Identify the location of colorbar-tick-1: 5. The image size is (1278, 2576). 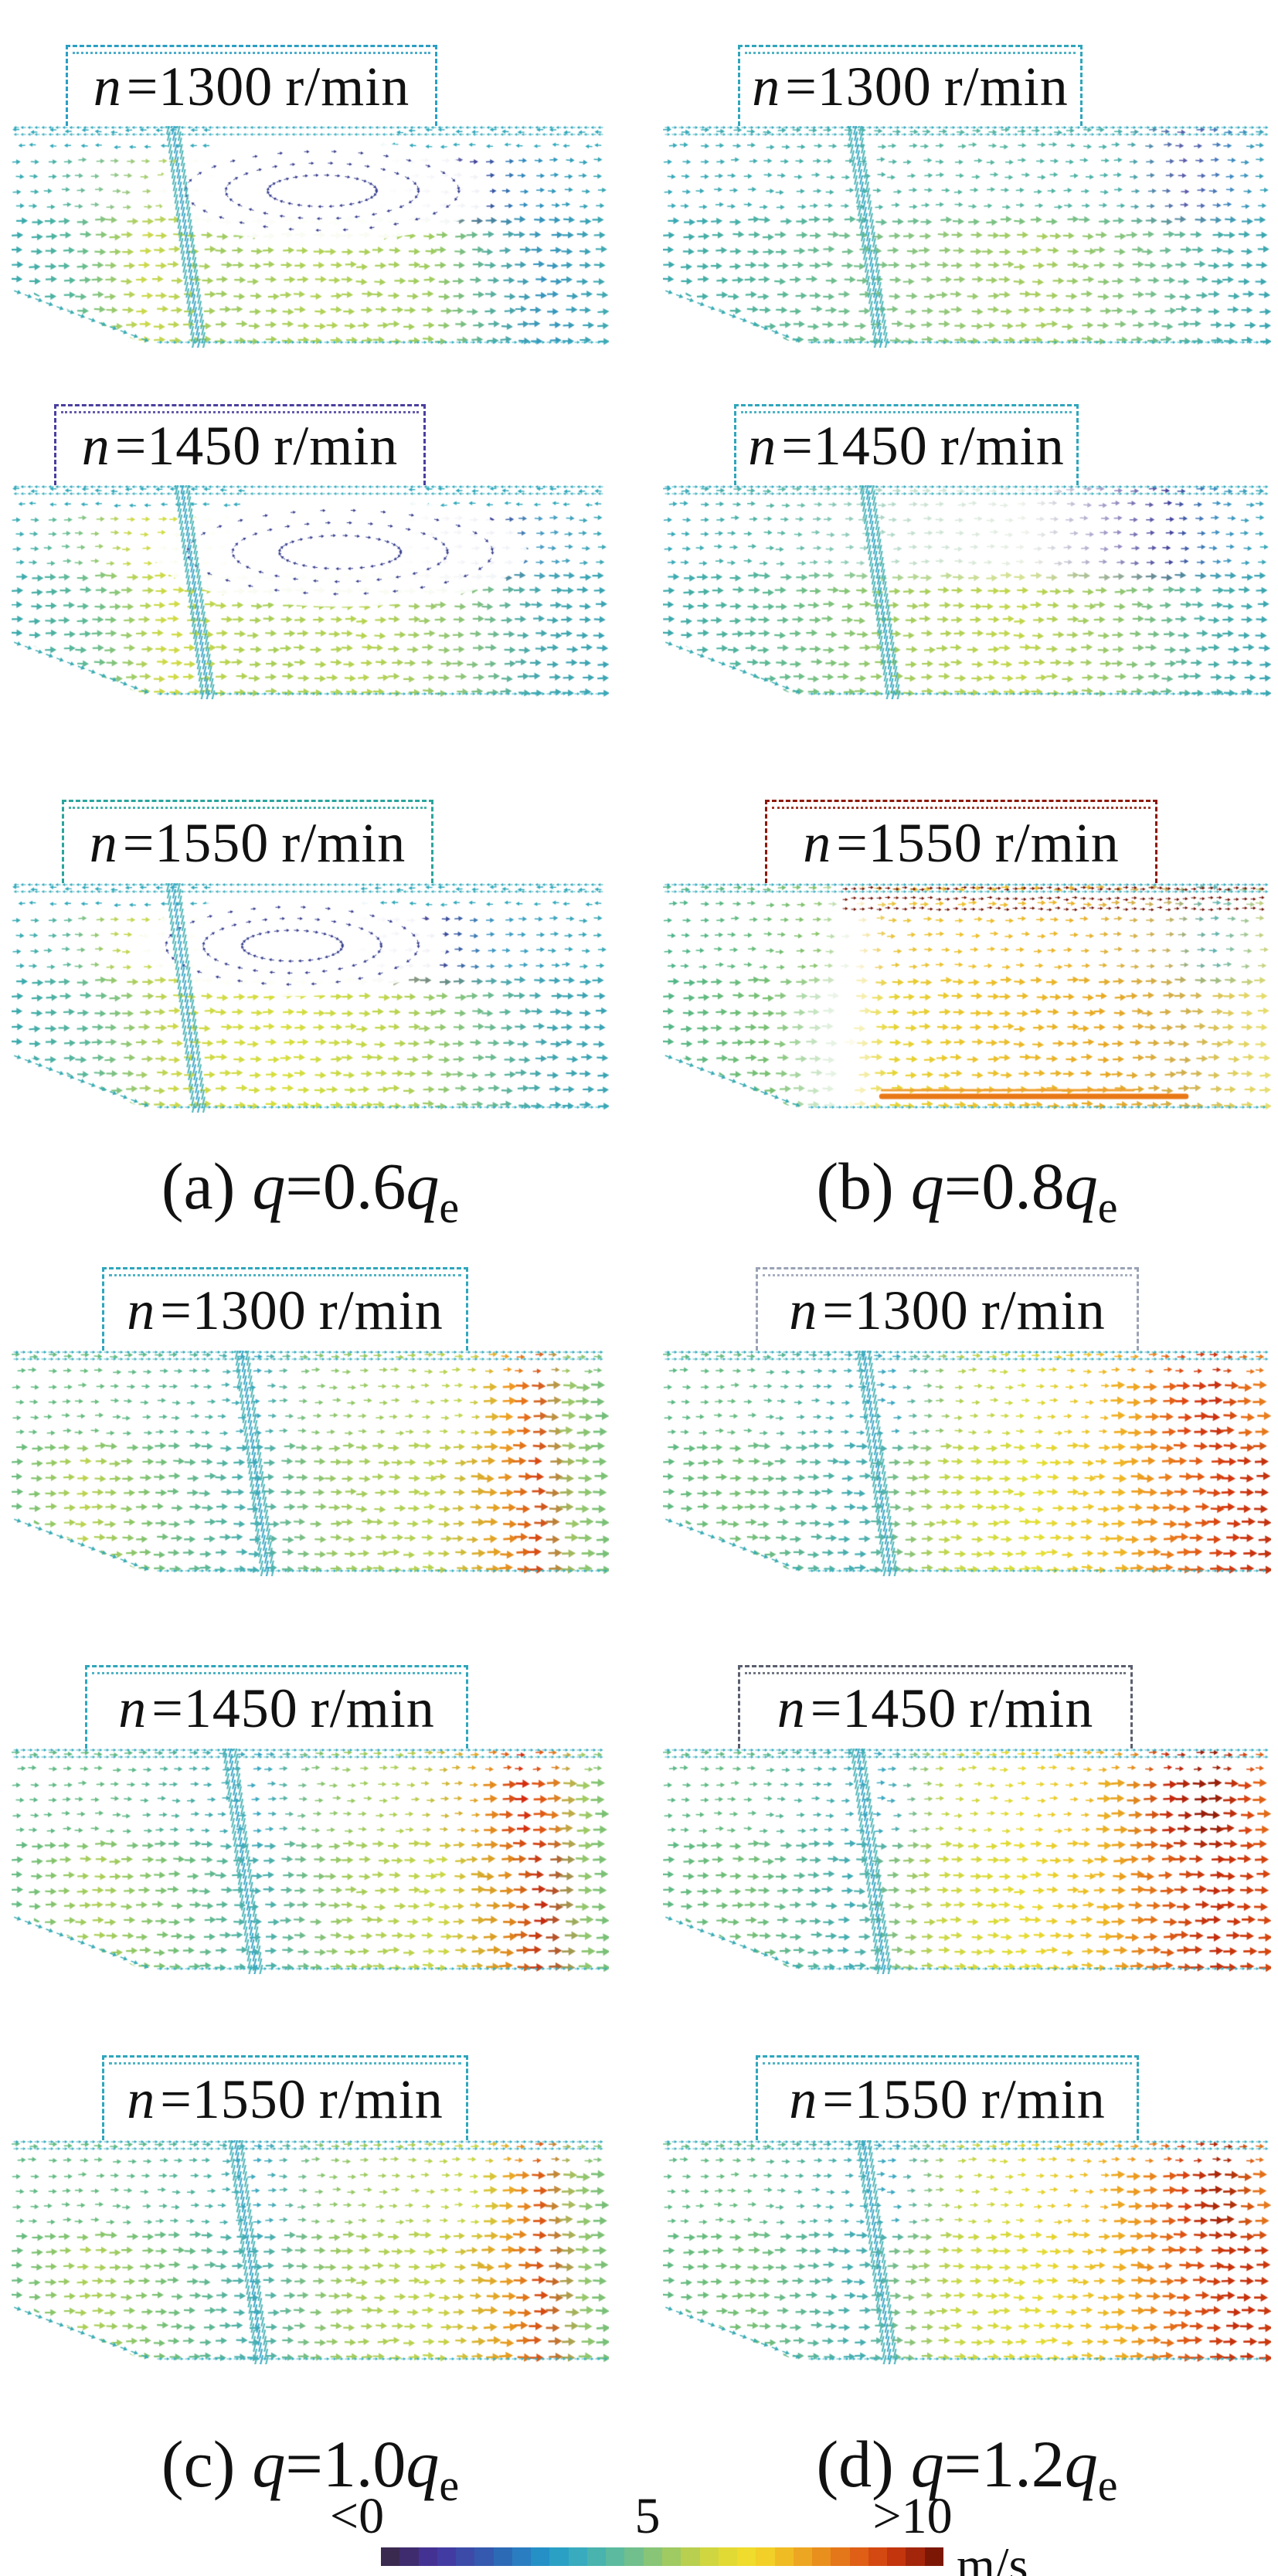
(647, 2516).